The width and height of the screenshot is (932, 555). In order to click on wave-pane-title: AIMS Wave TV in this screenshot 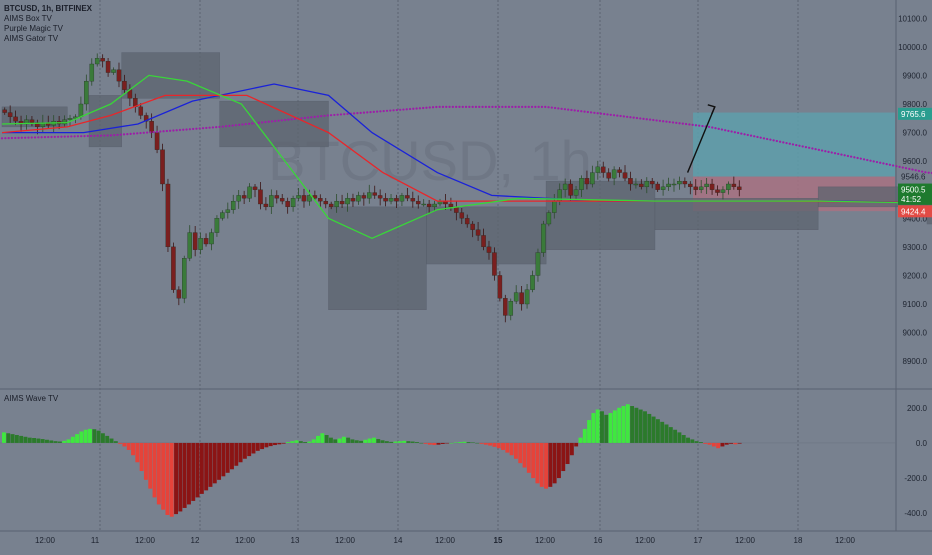, I will do `click(31, 398)`.